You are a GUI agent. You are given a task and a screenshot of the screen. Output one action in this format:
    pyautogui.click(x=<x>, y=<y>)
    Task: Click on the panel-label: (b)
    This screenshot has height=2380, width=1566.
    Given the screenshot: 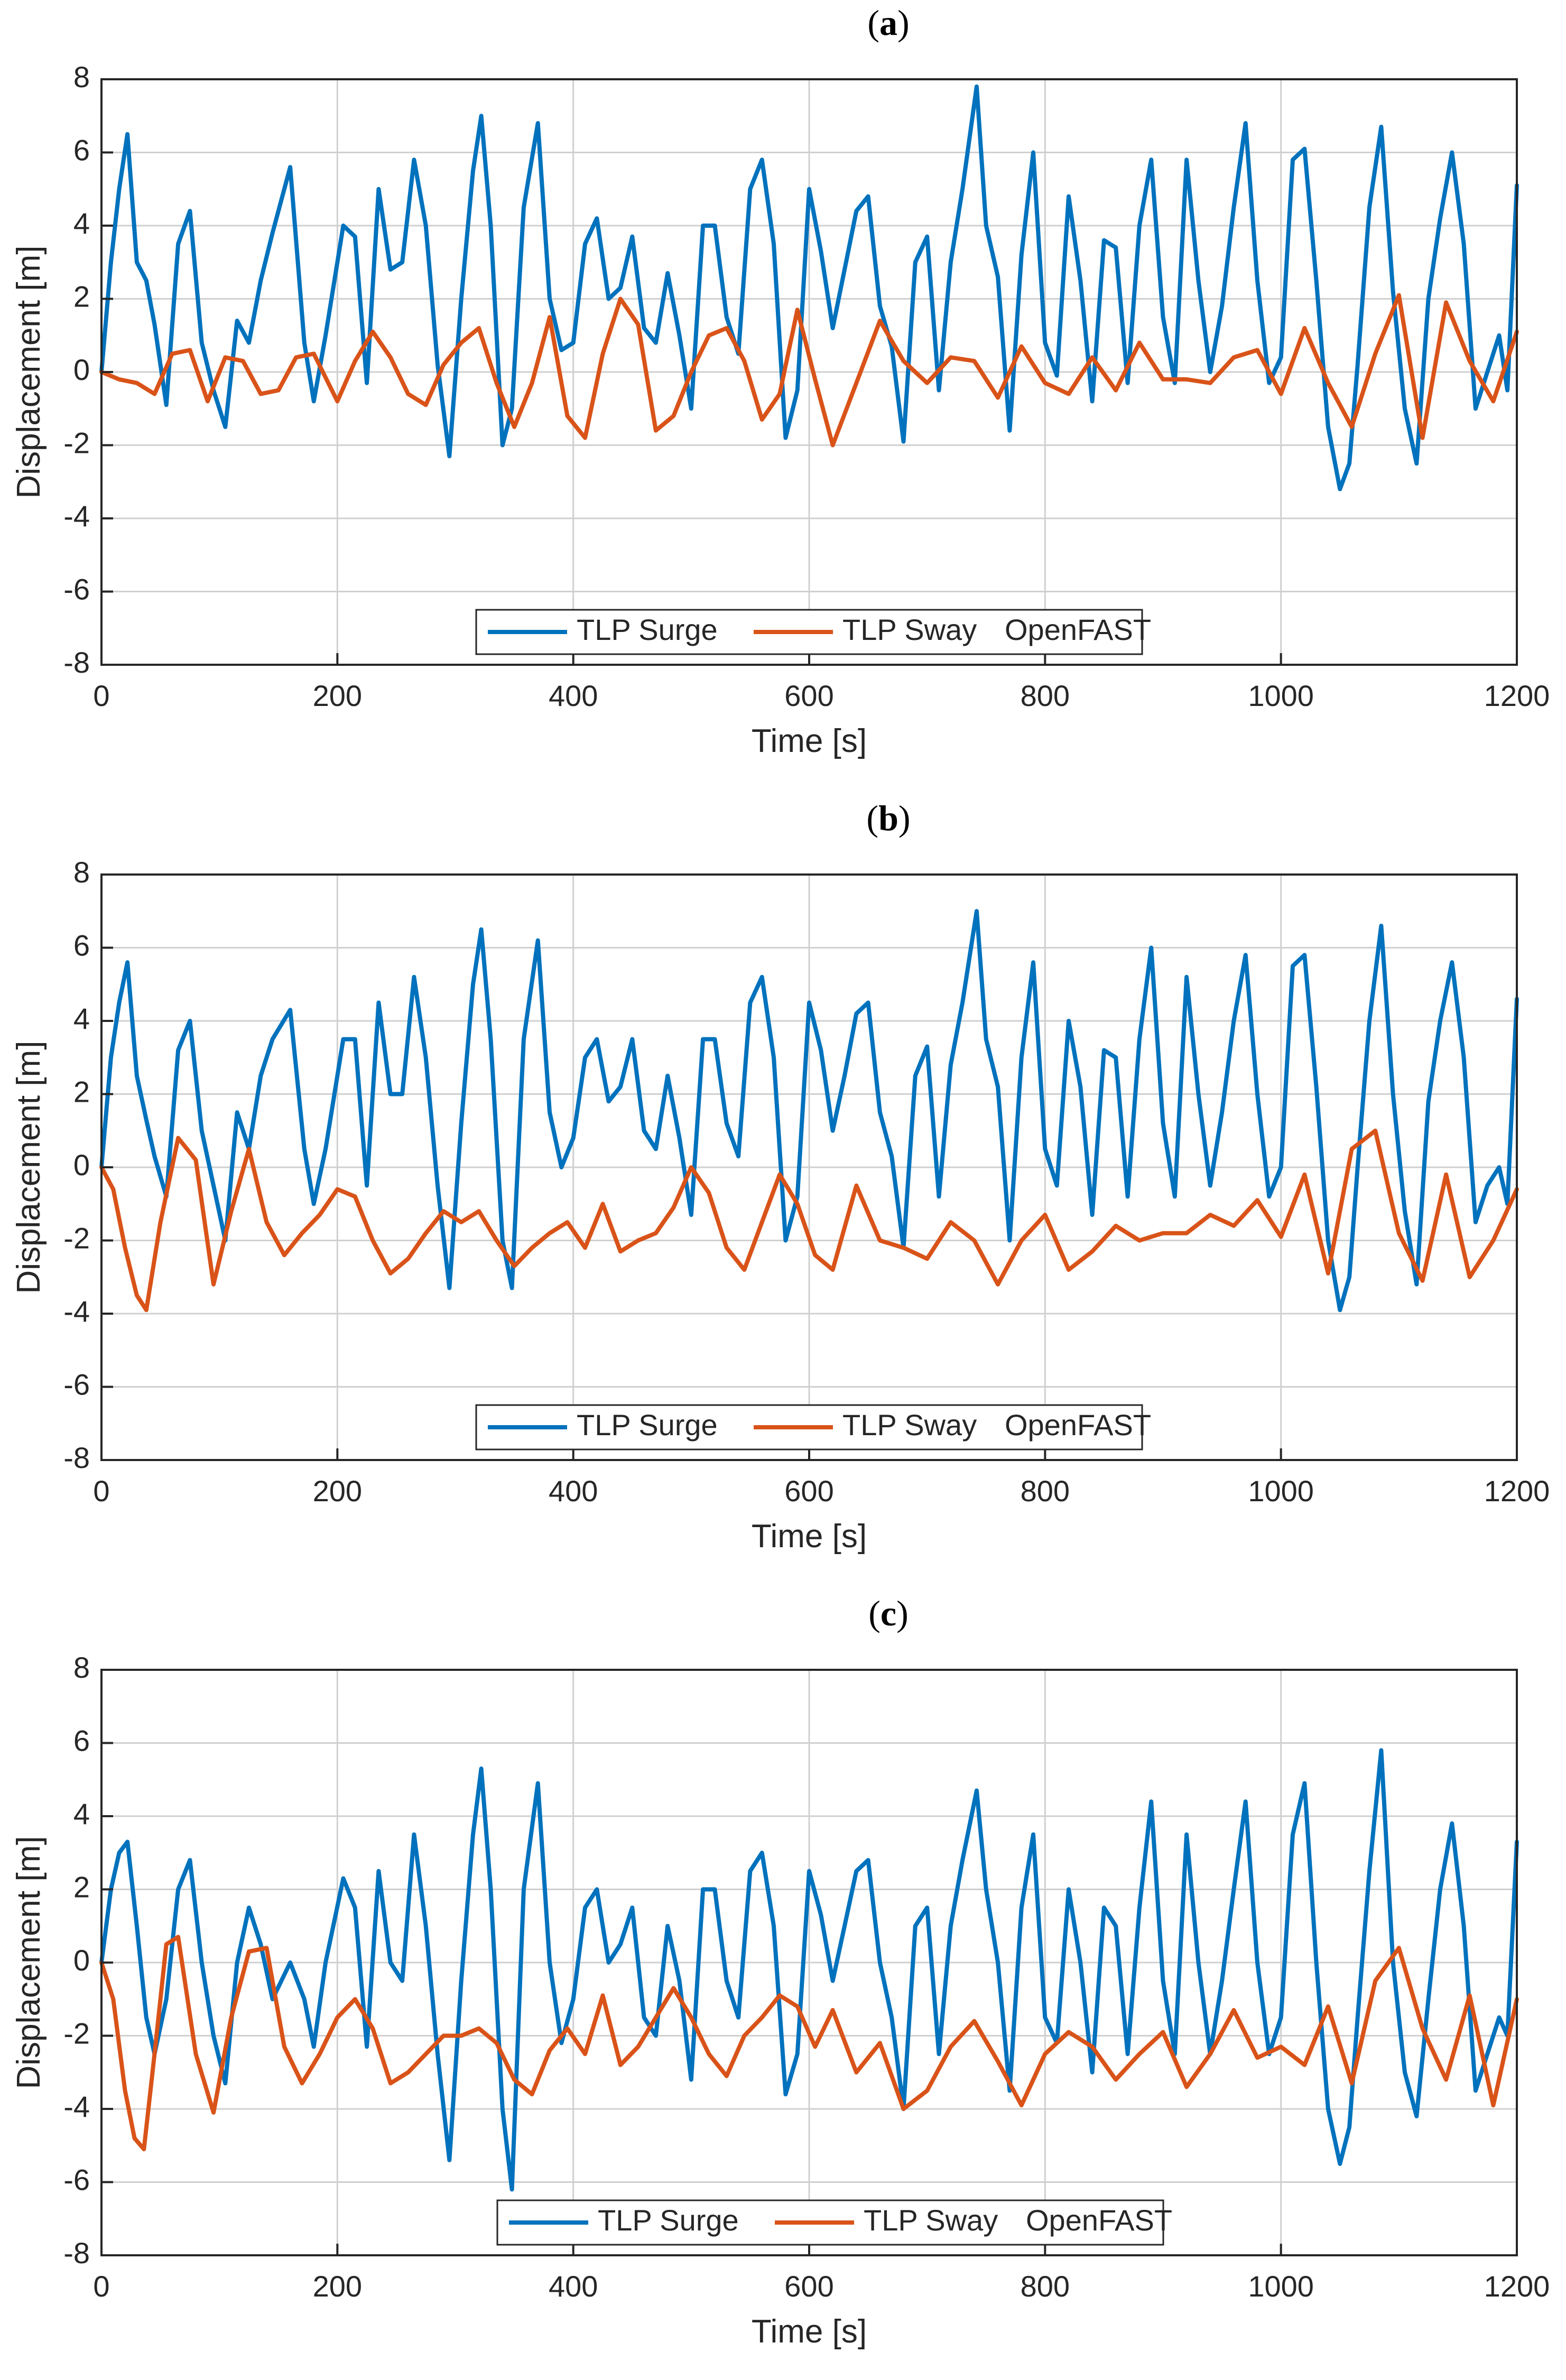 What is the action you would take?
    pyautogui.click(x=888, y=818)
    